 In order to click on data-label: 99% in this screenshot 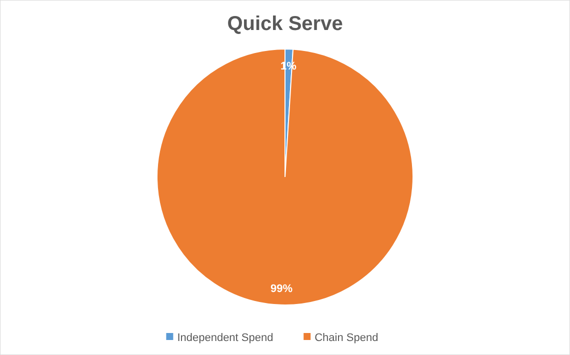, I will do `click(281, 289)`.